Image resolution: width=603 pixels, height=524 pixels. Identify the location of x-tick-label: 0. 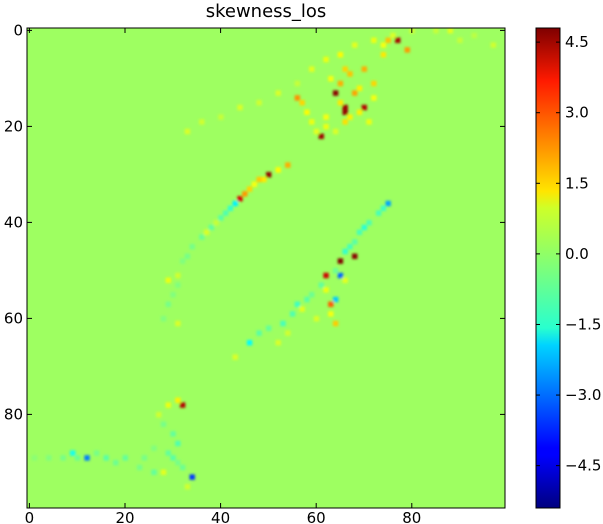
(30, 516).